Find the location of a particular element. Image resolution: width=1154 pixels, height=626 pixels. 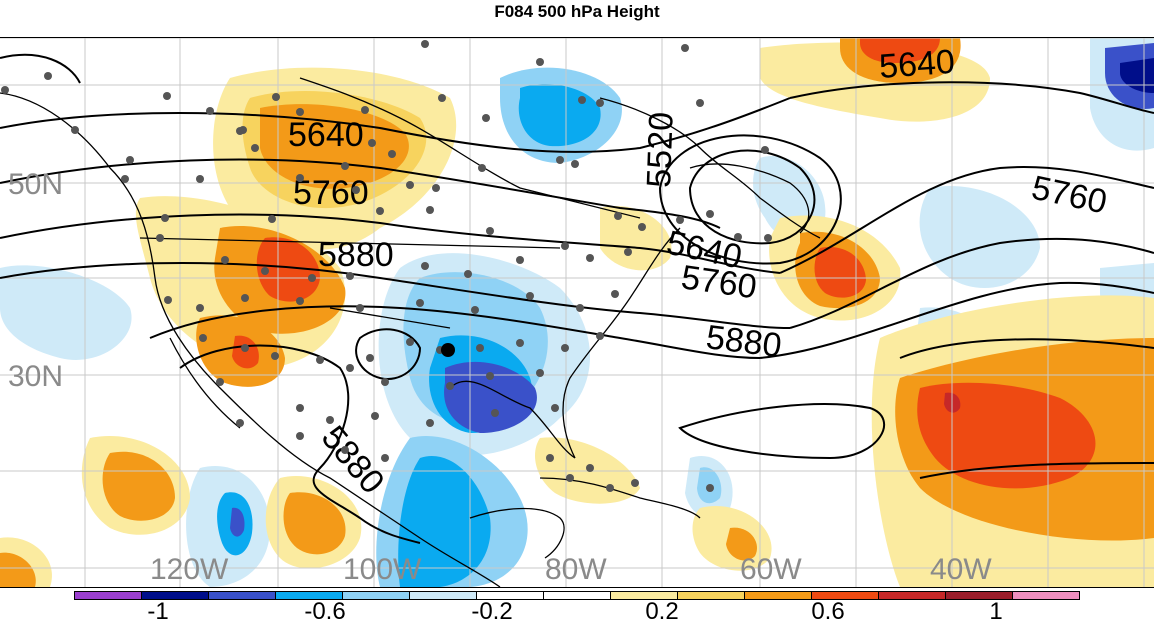

lon-label-100w: 100W is located at coordinates (382, 569).